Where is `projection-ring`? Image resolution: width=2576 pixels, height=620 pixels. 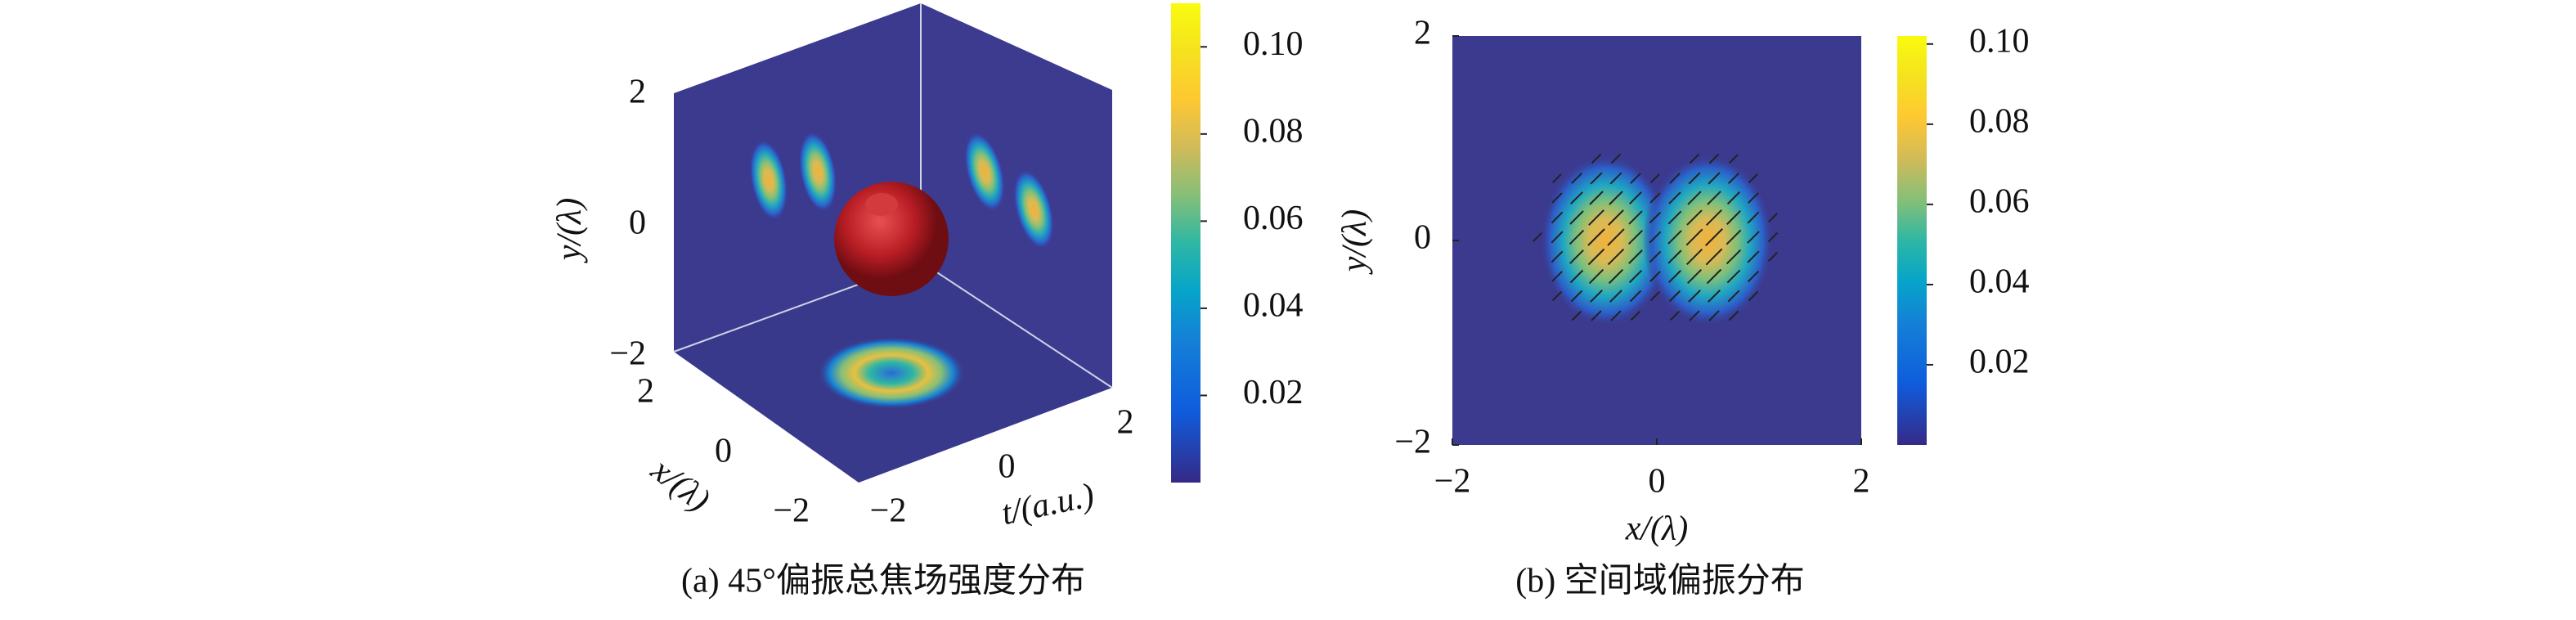
projection-ring is located at coordinates (891, 373).